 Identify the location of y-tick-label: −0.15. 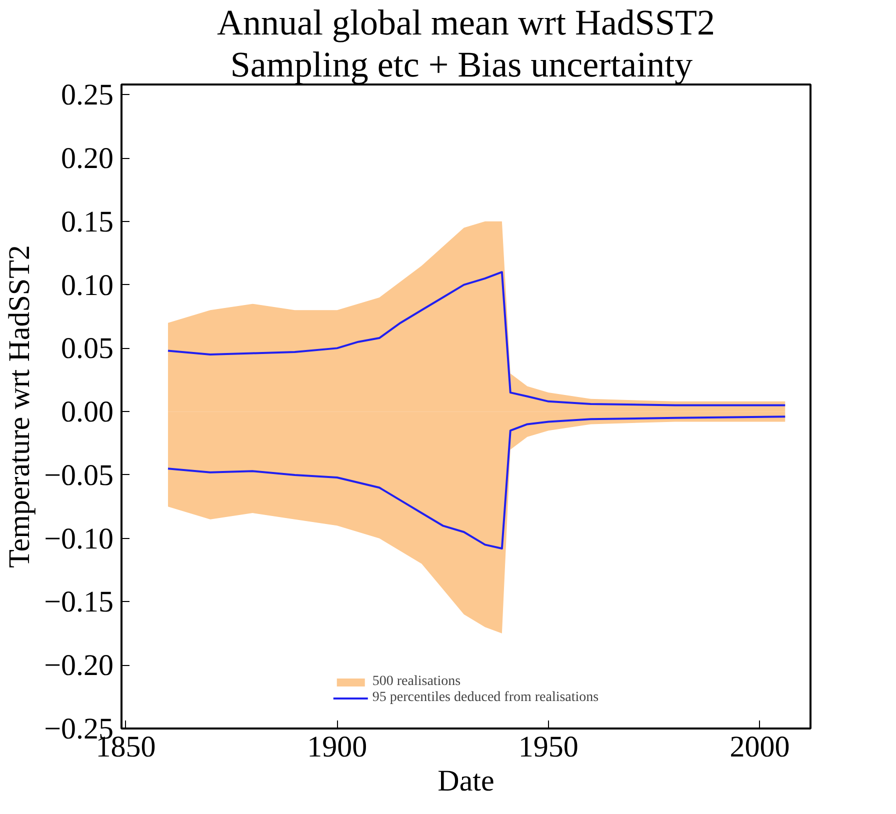
(79, 602).